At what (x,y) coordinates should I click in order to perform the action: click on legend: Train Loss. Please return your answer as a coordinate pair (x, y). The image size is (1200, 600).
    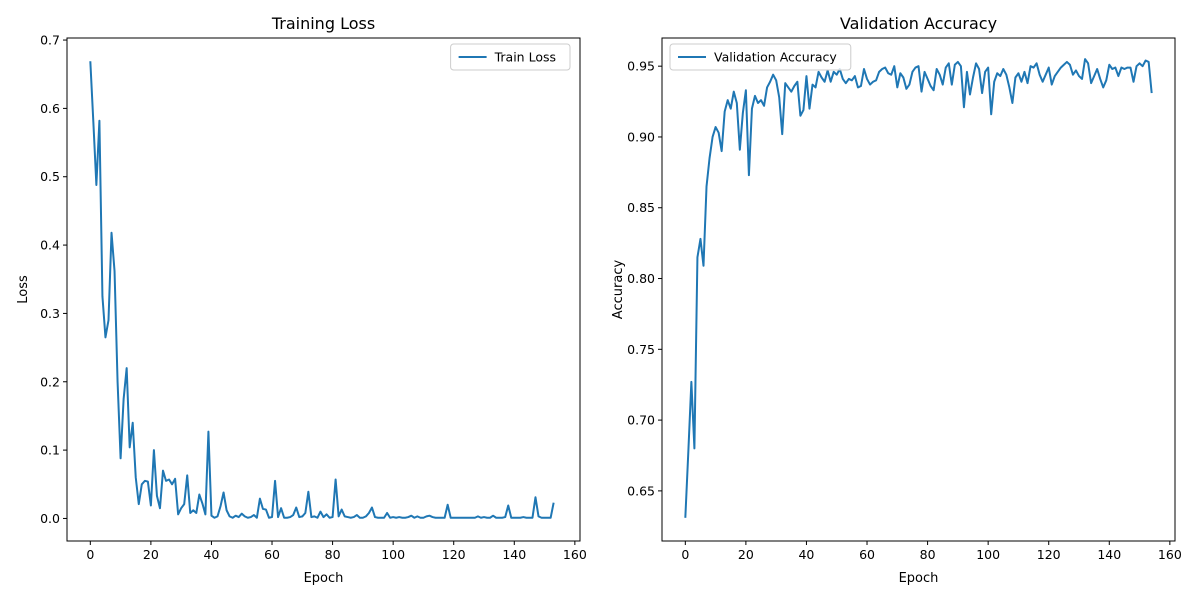
    Looking at the image, I should click on (510, 57).